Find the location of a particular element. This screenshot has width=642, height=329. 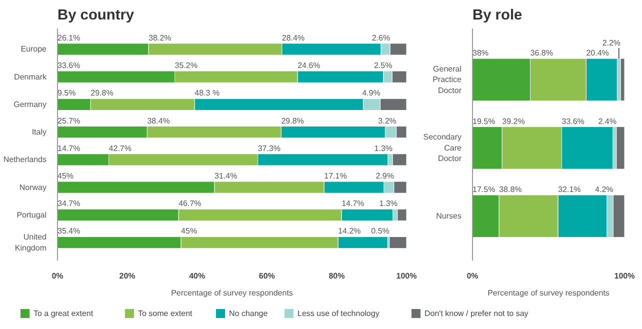

y-tick-label: Secondary Care Doctor is located at coordinates (442, 148).